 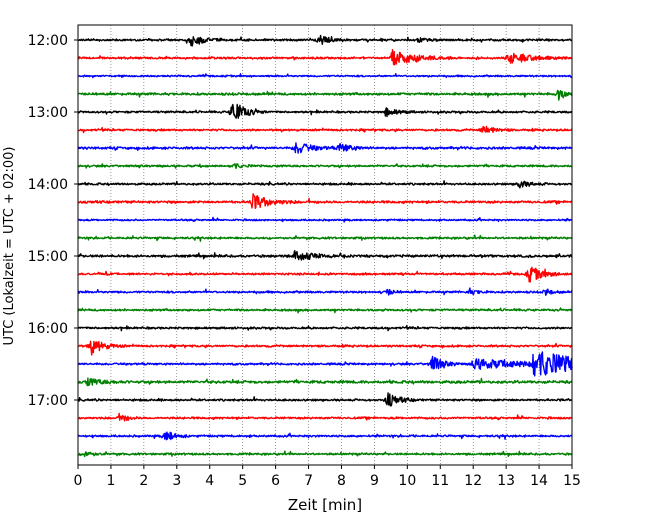 What do you see at coordinates (48, 329) in the screenshot?
I see `y-tick-label: 16:00` at bounding box center [48, 329].